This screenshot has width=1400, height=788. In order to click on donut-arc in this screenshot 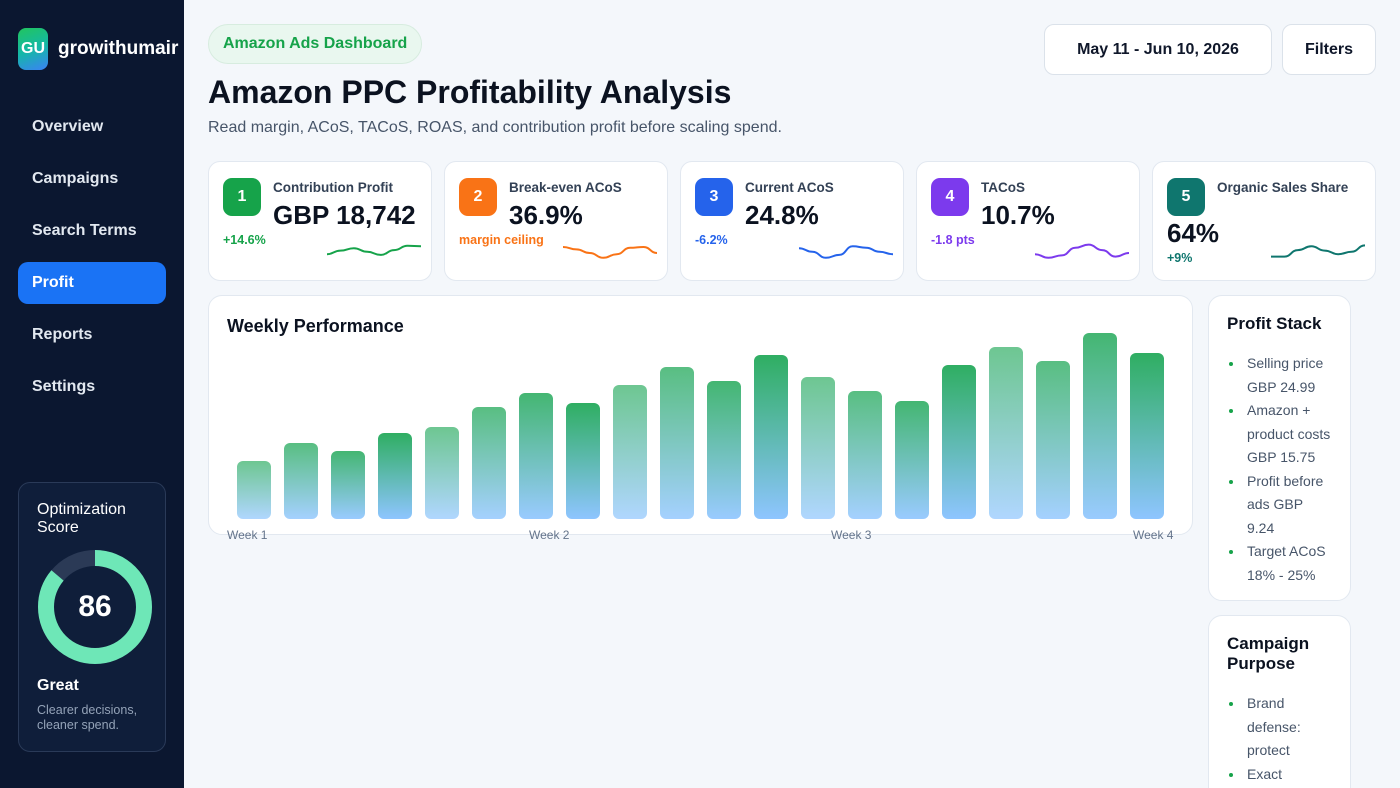, I will do `click(95, 607)`.